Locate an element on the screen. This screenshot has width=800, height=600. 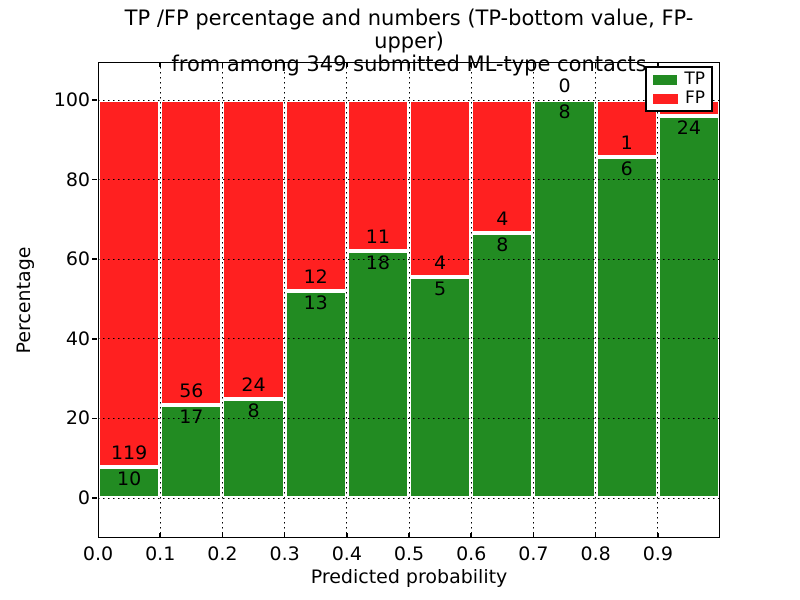
tp-count-label: 17 is located at coordinates (191, 417).